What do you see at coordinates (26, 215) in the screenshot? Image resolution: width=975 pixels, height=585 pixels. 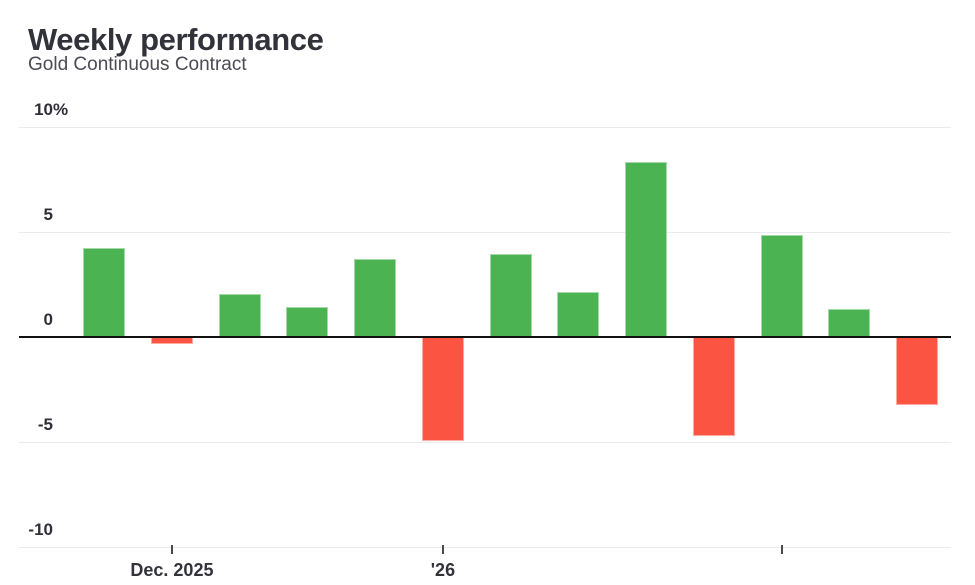 I see `y-axis-label-5: 5` at bounding box center [26, 215].